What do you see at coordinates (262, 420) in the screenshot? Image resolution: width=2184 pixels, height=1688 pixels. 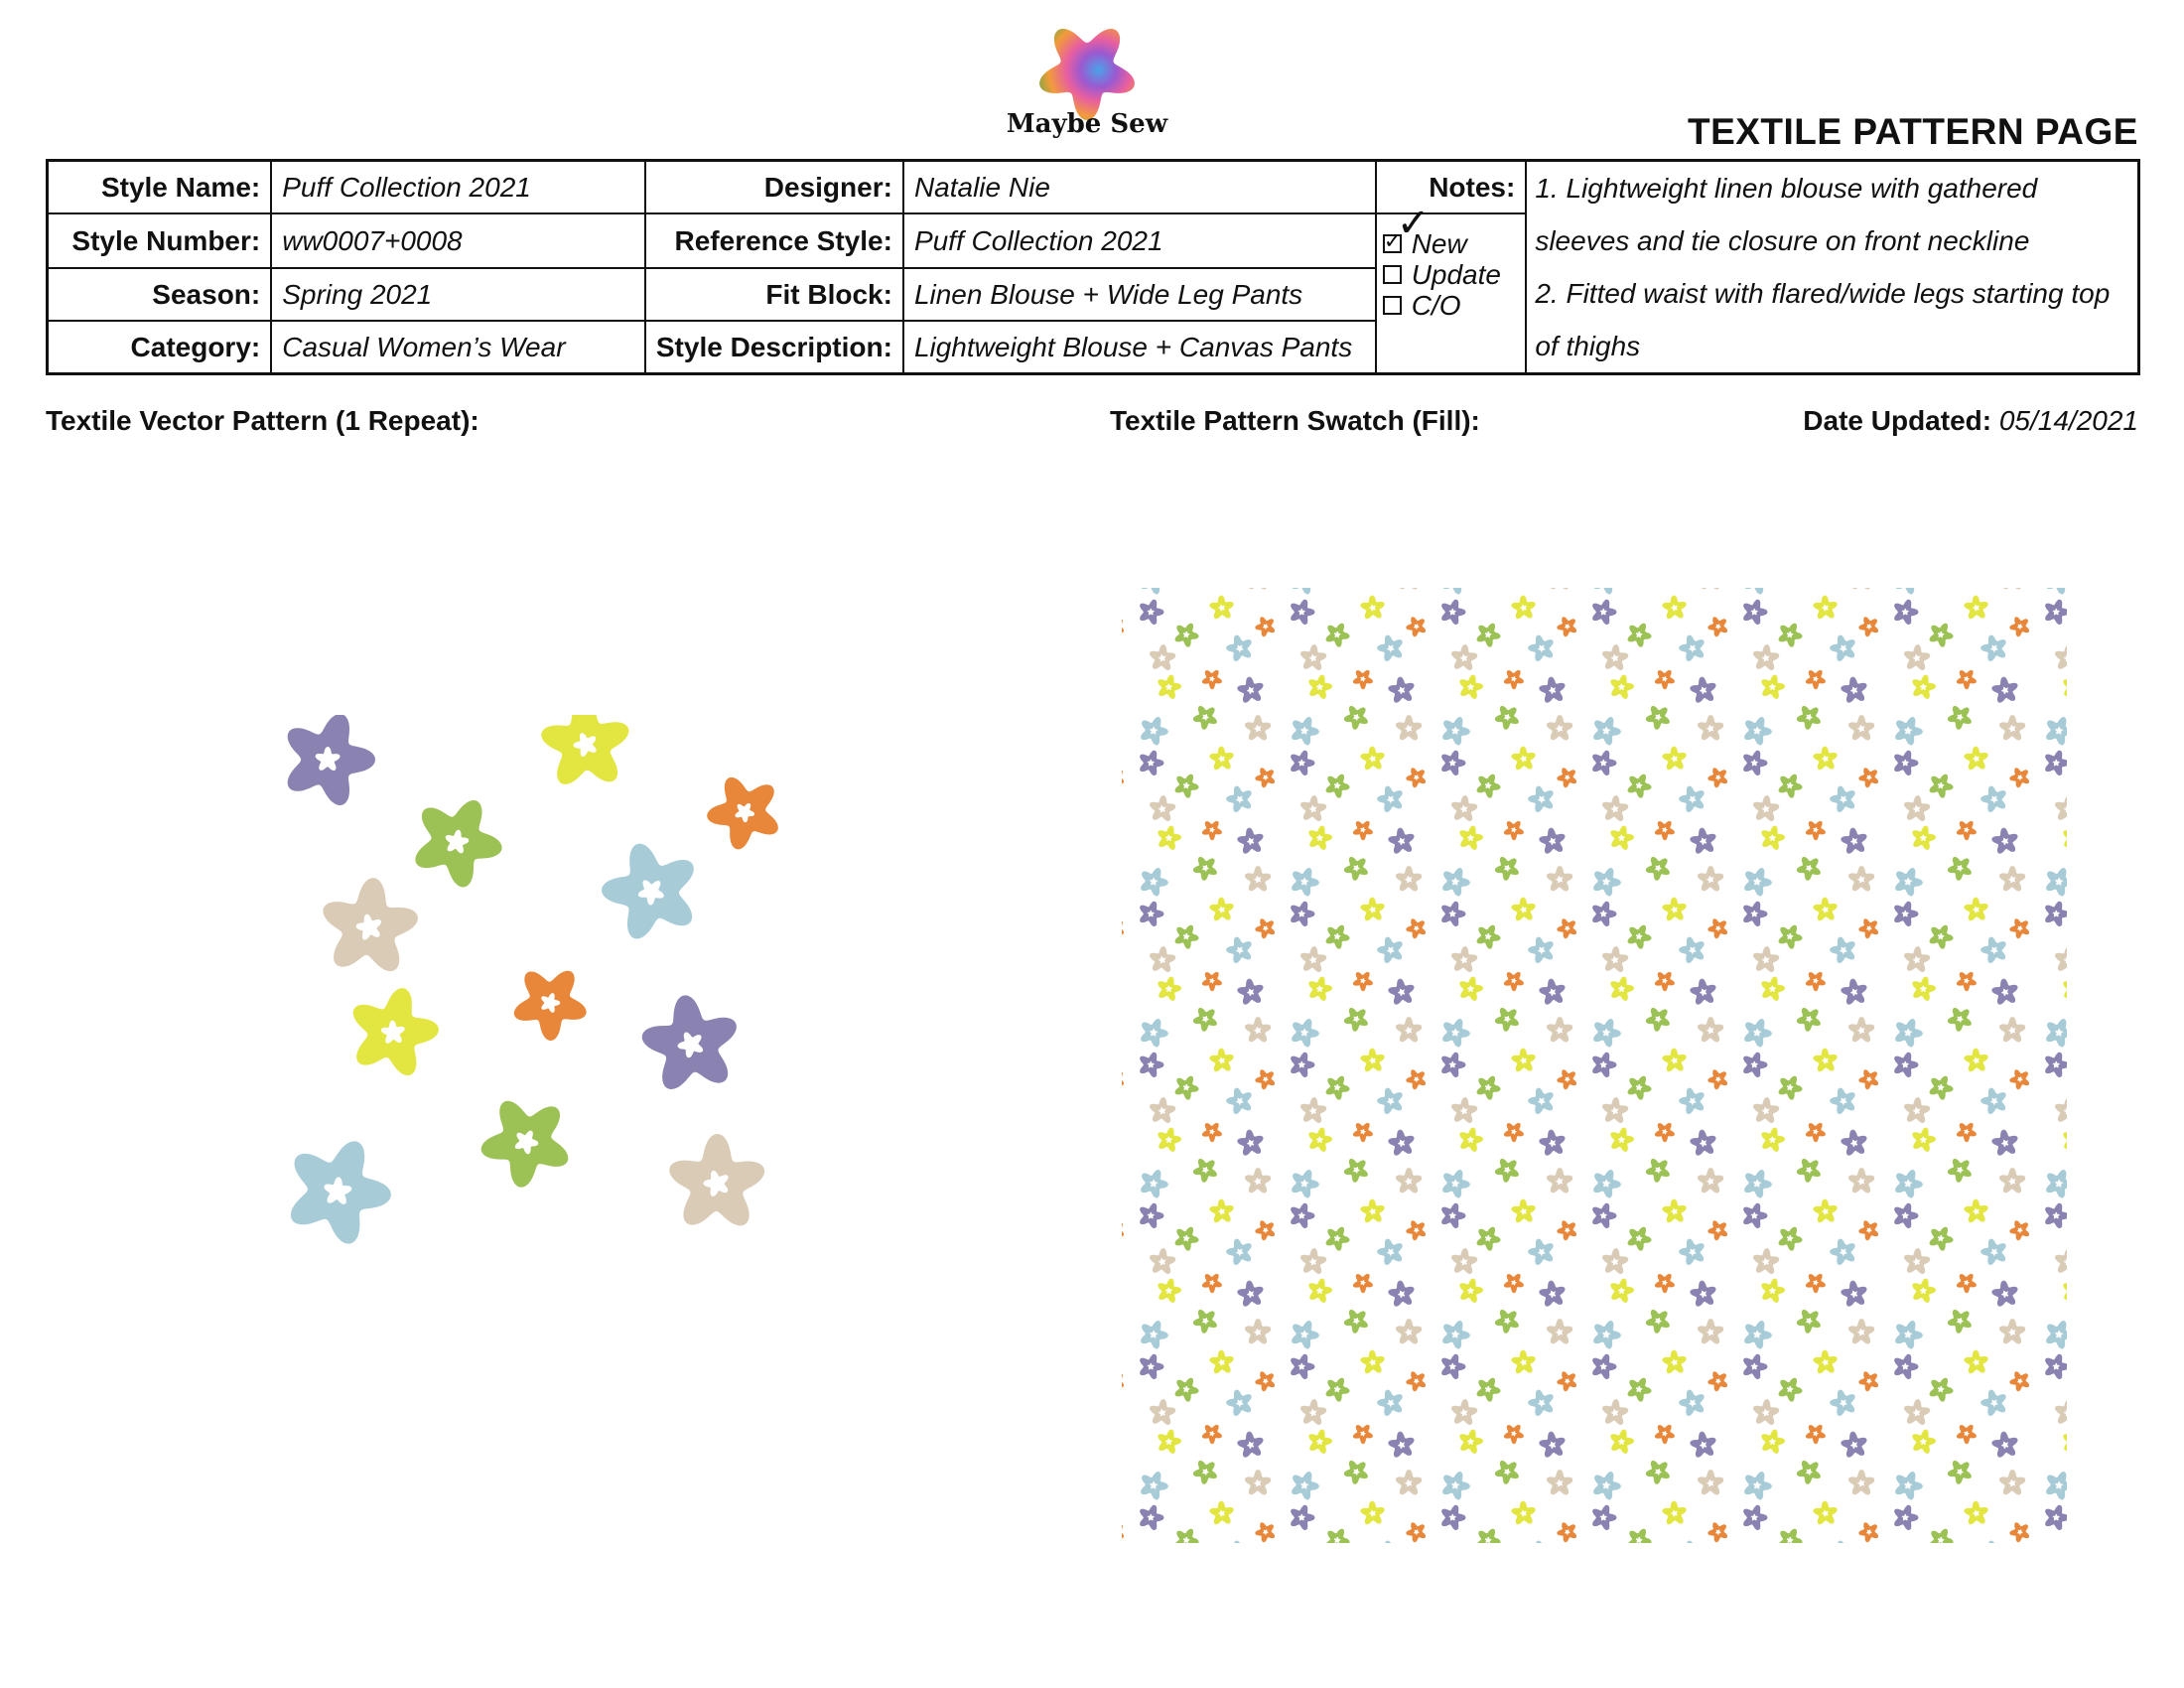 I see `vector-pattern-label: Textile Vector Pattern (1 Repeat):` at bounding box center [262, 420].